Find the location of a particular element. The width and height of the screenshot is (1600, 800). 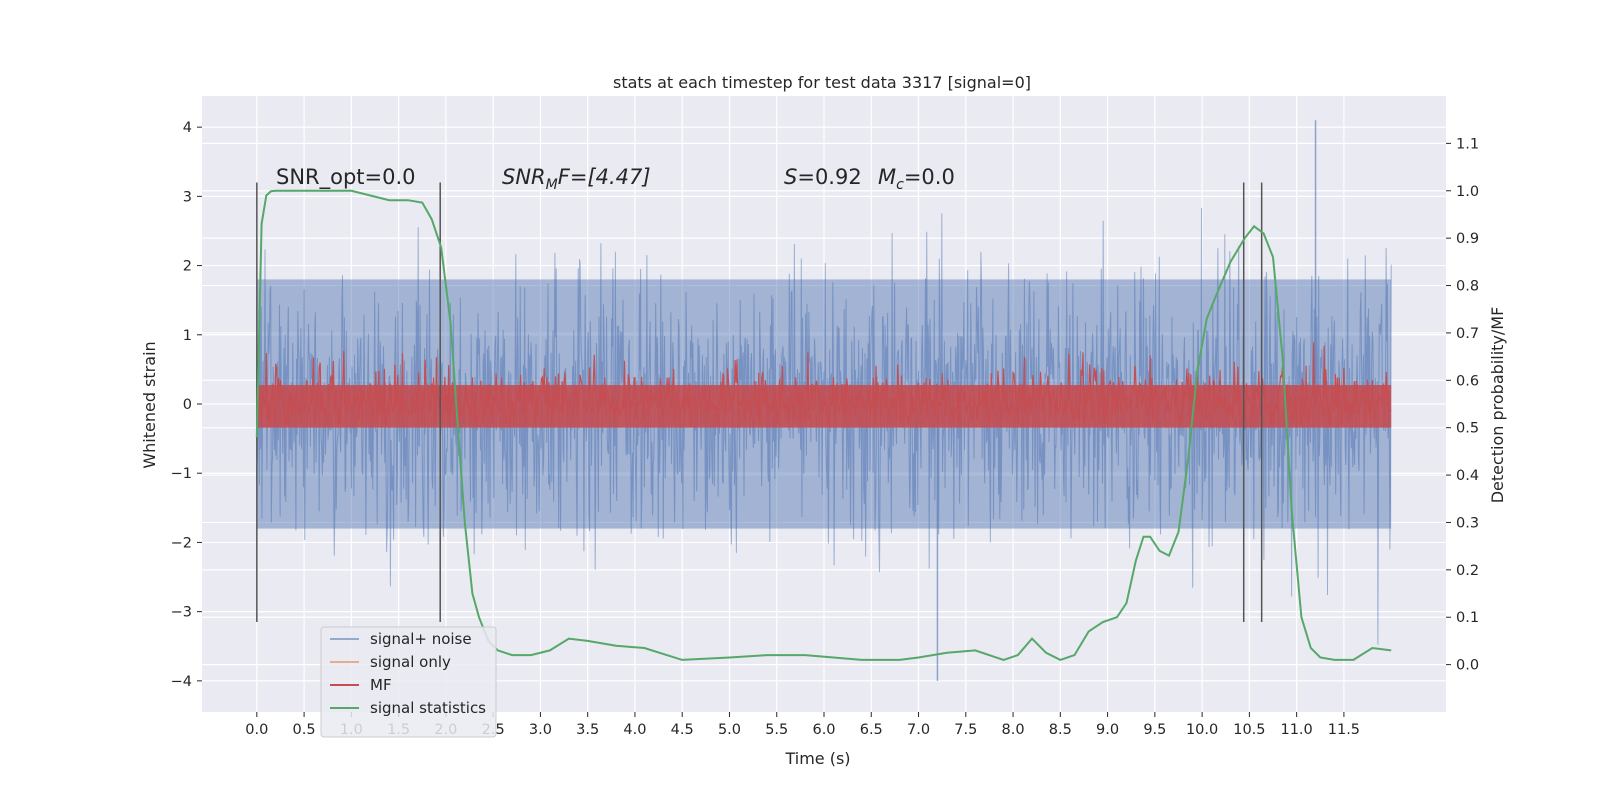

annotation-s: S=0.92 is located at coordinates (823, 177).